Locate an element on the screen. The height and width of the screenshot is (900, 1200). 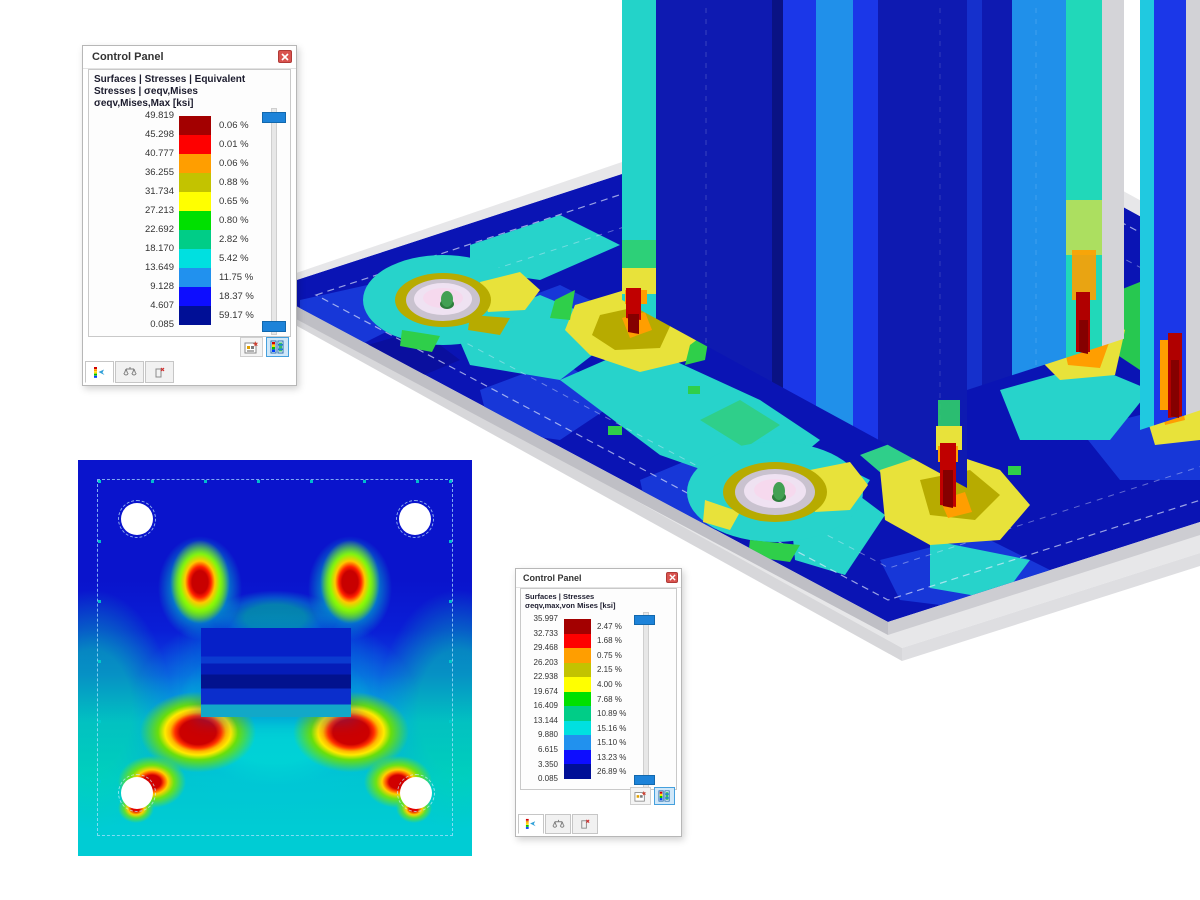
legend-bin-percentage: 0.01 % is located at coordinates (234, 144).